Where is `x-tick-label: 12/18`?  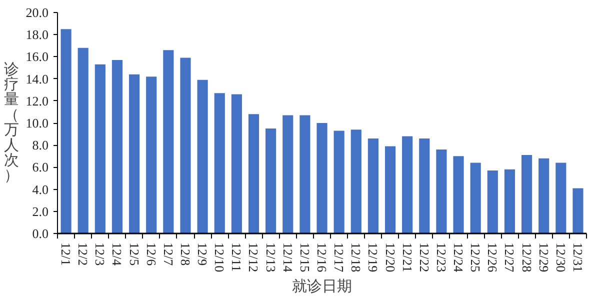 x-tick-label: 12/18 is located at coordinates (356, 257).